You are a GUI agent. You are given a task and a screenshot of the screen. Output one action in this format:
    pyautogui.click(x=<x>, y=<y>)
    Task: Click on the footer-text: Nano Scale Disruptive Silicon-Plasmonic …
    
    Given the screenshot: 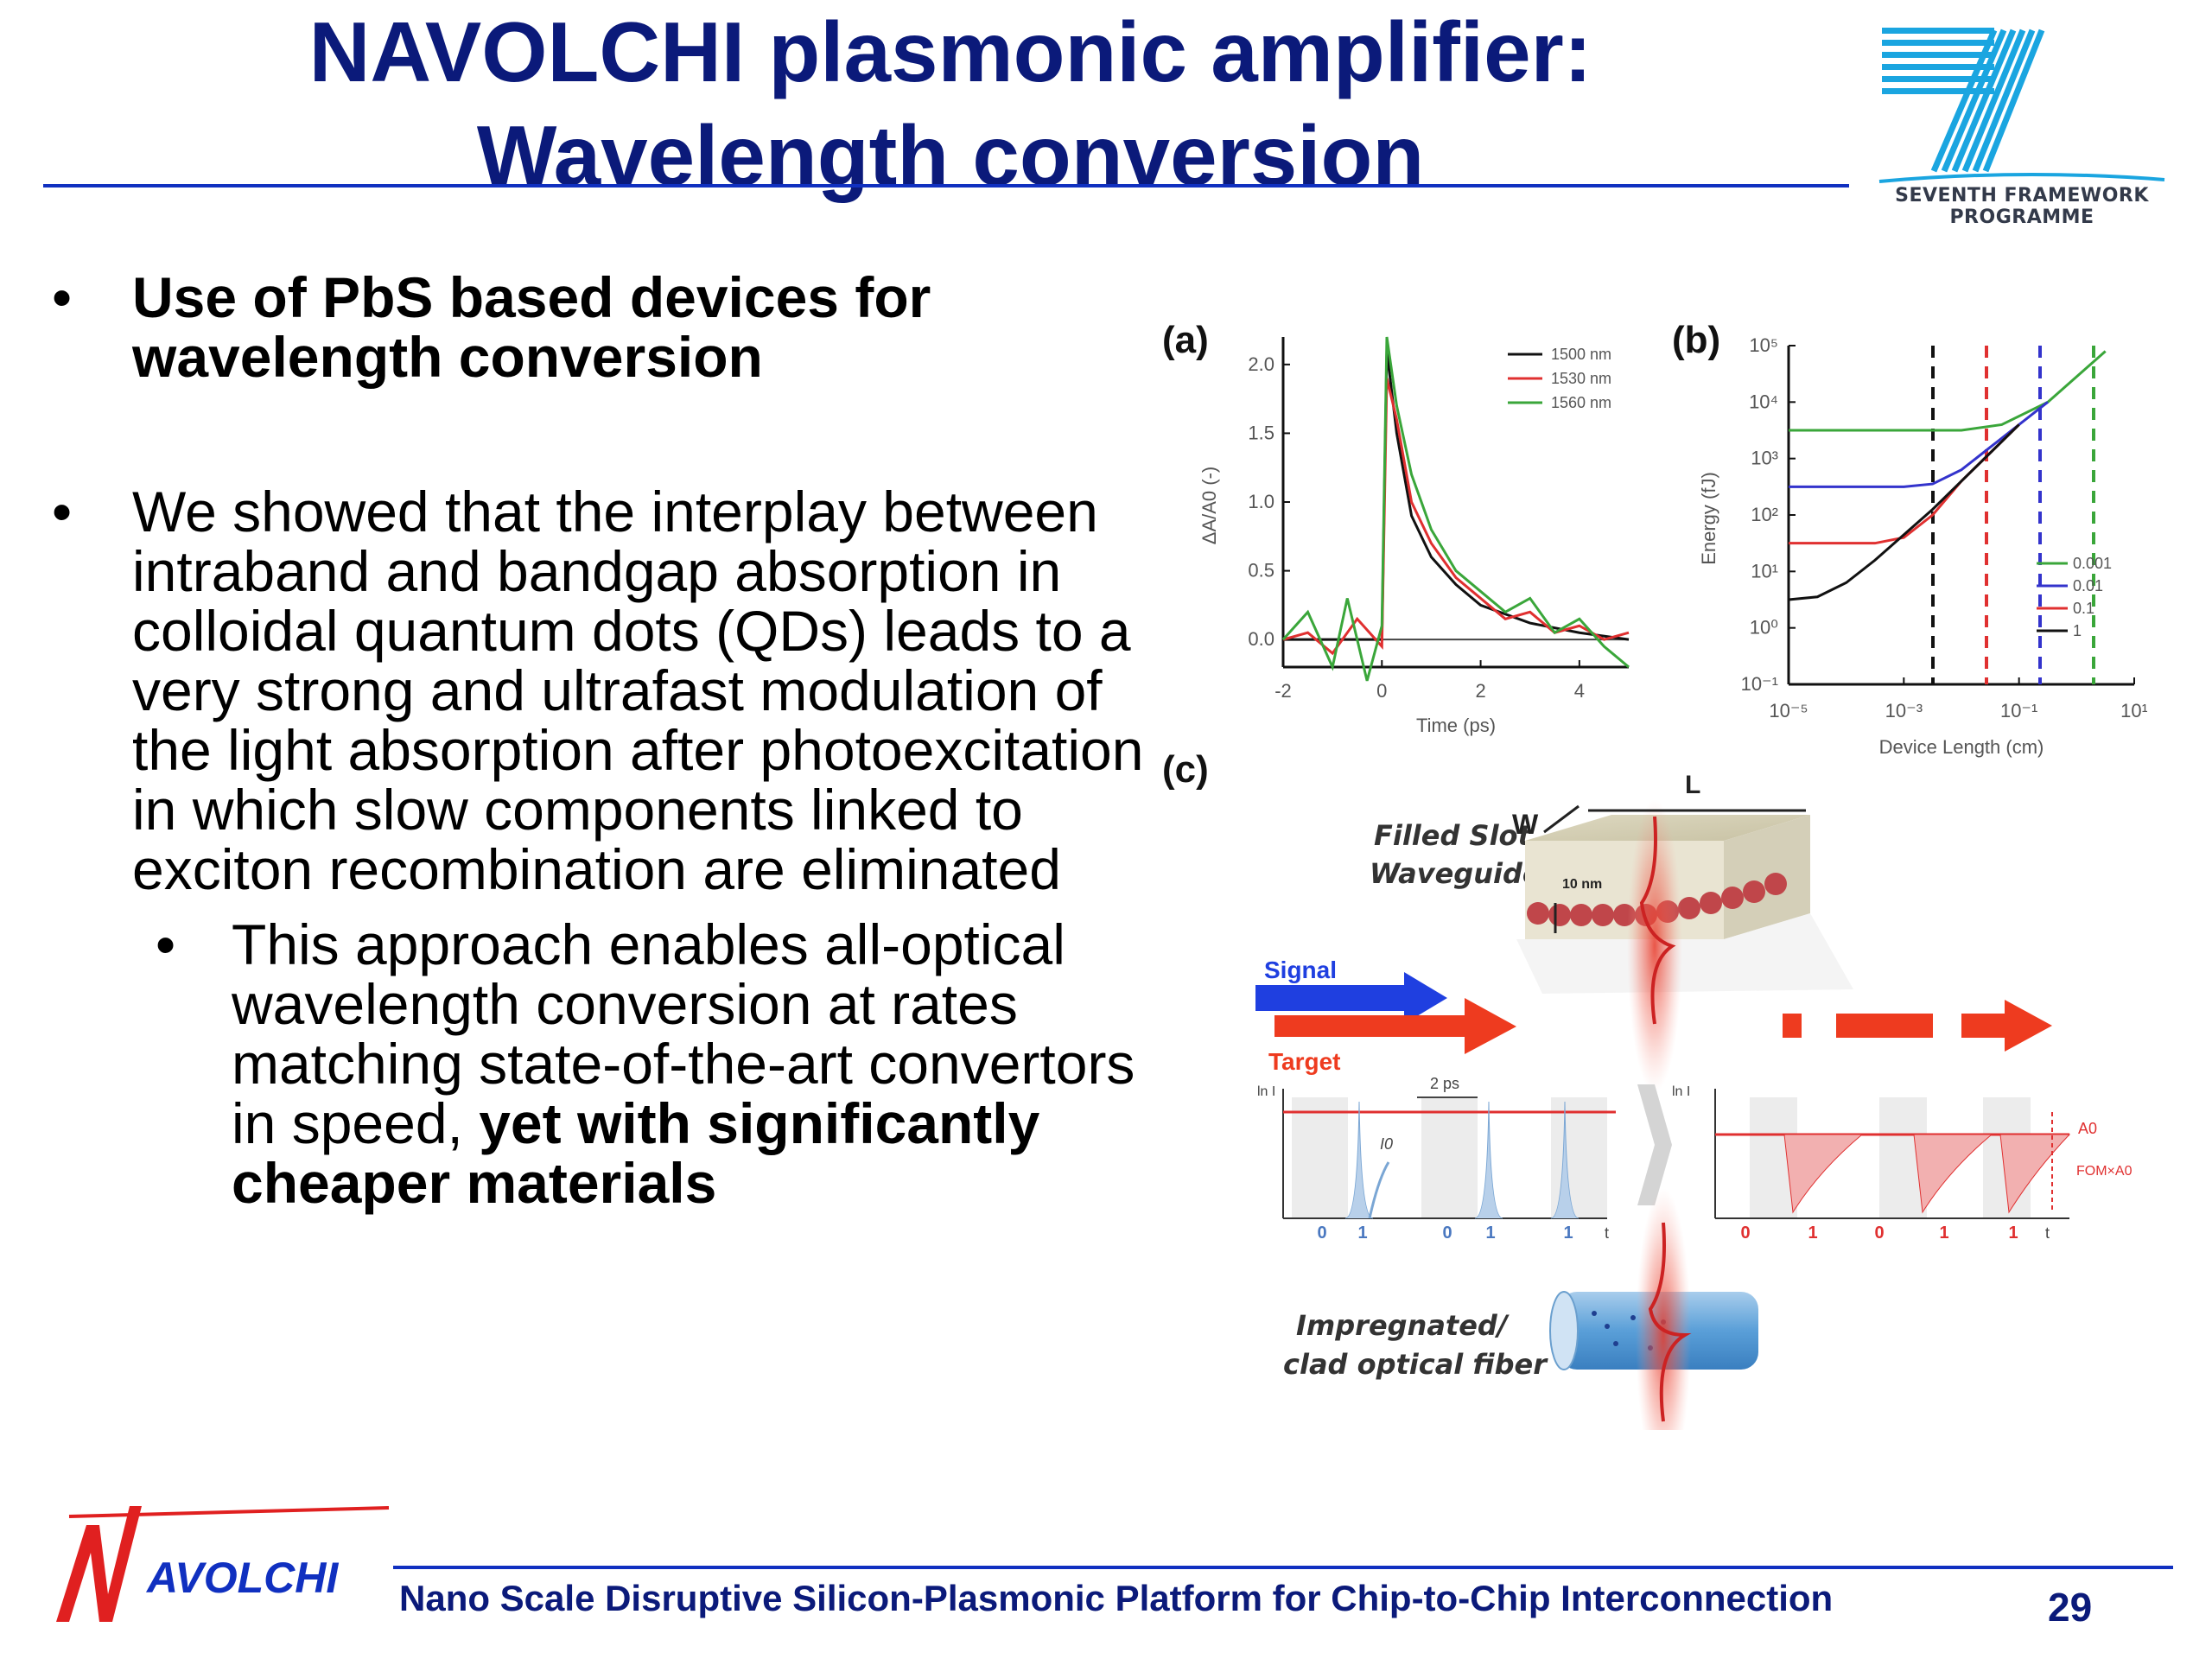 What is the action you would take?
    pyautogui.click(x=1116, y=1598)
    